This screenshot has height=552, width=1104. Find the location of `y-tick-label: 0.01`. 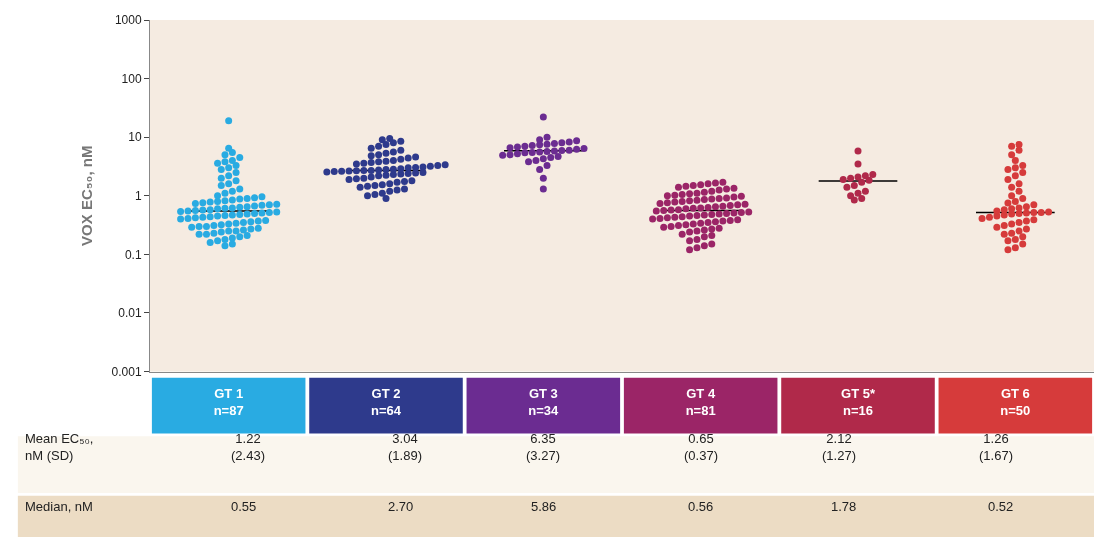

y-tick-label: 0.01 is located at coordinates (130, 313).